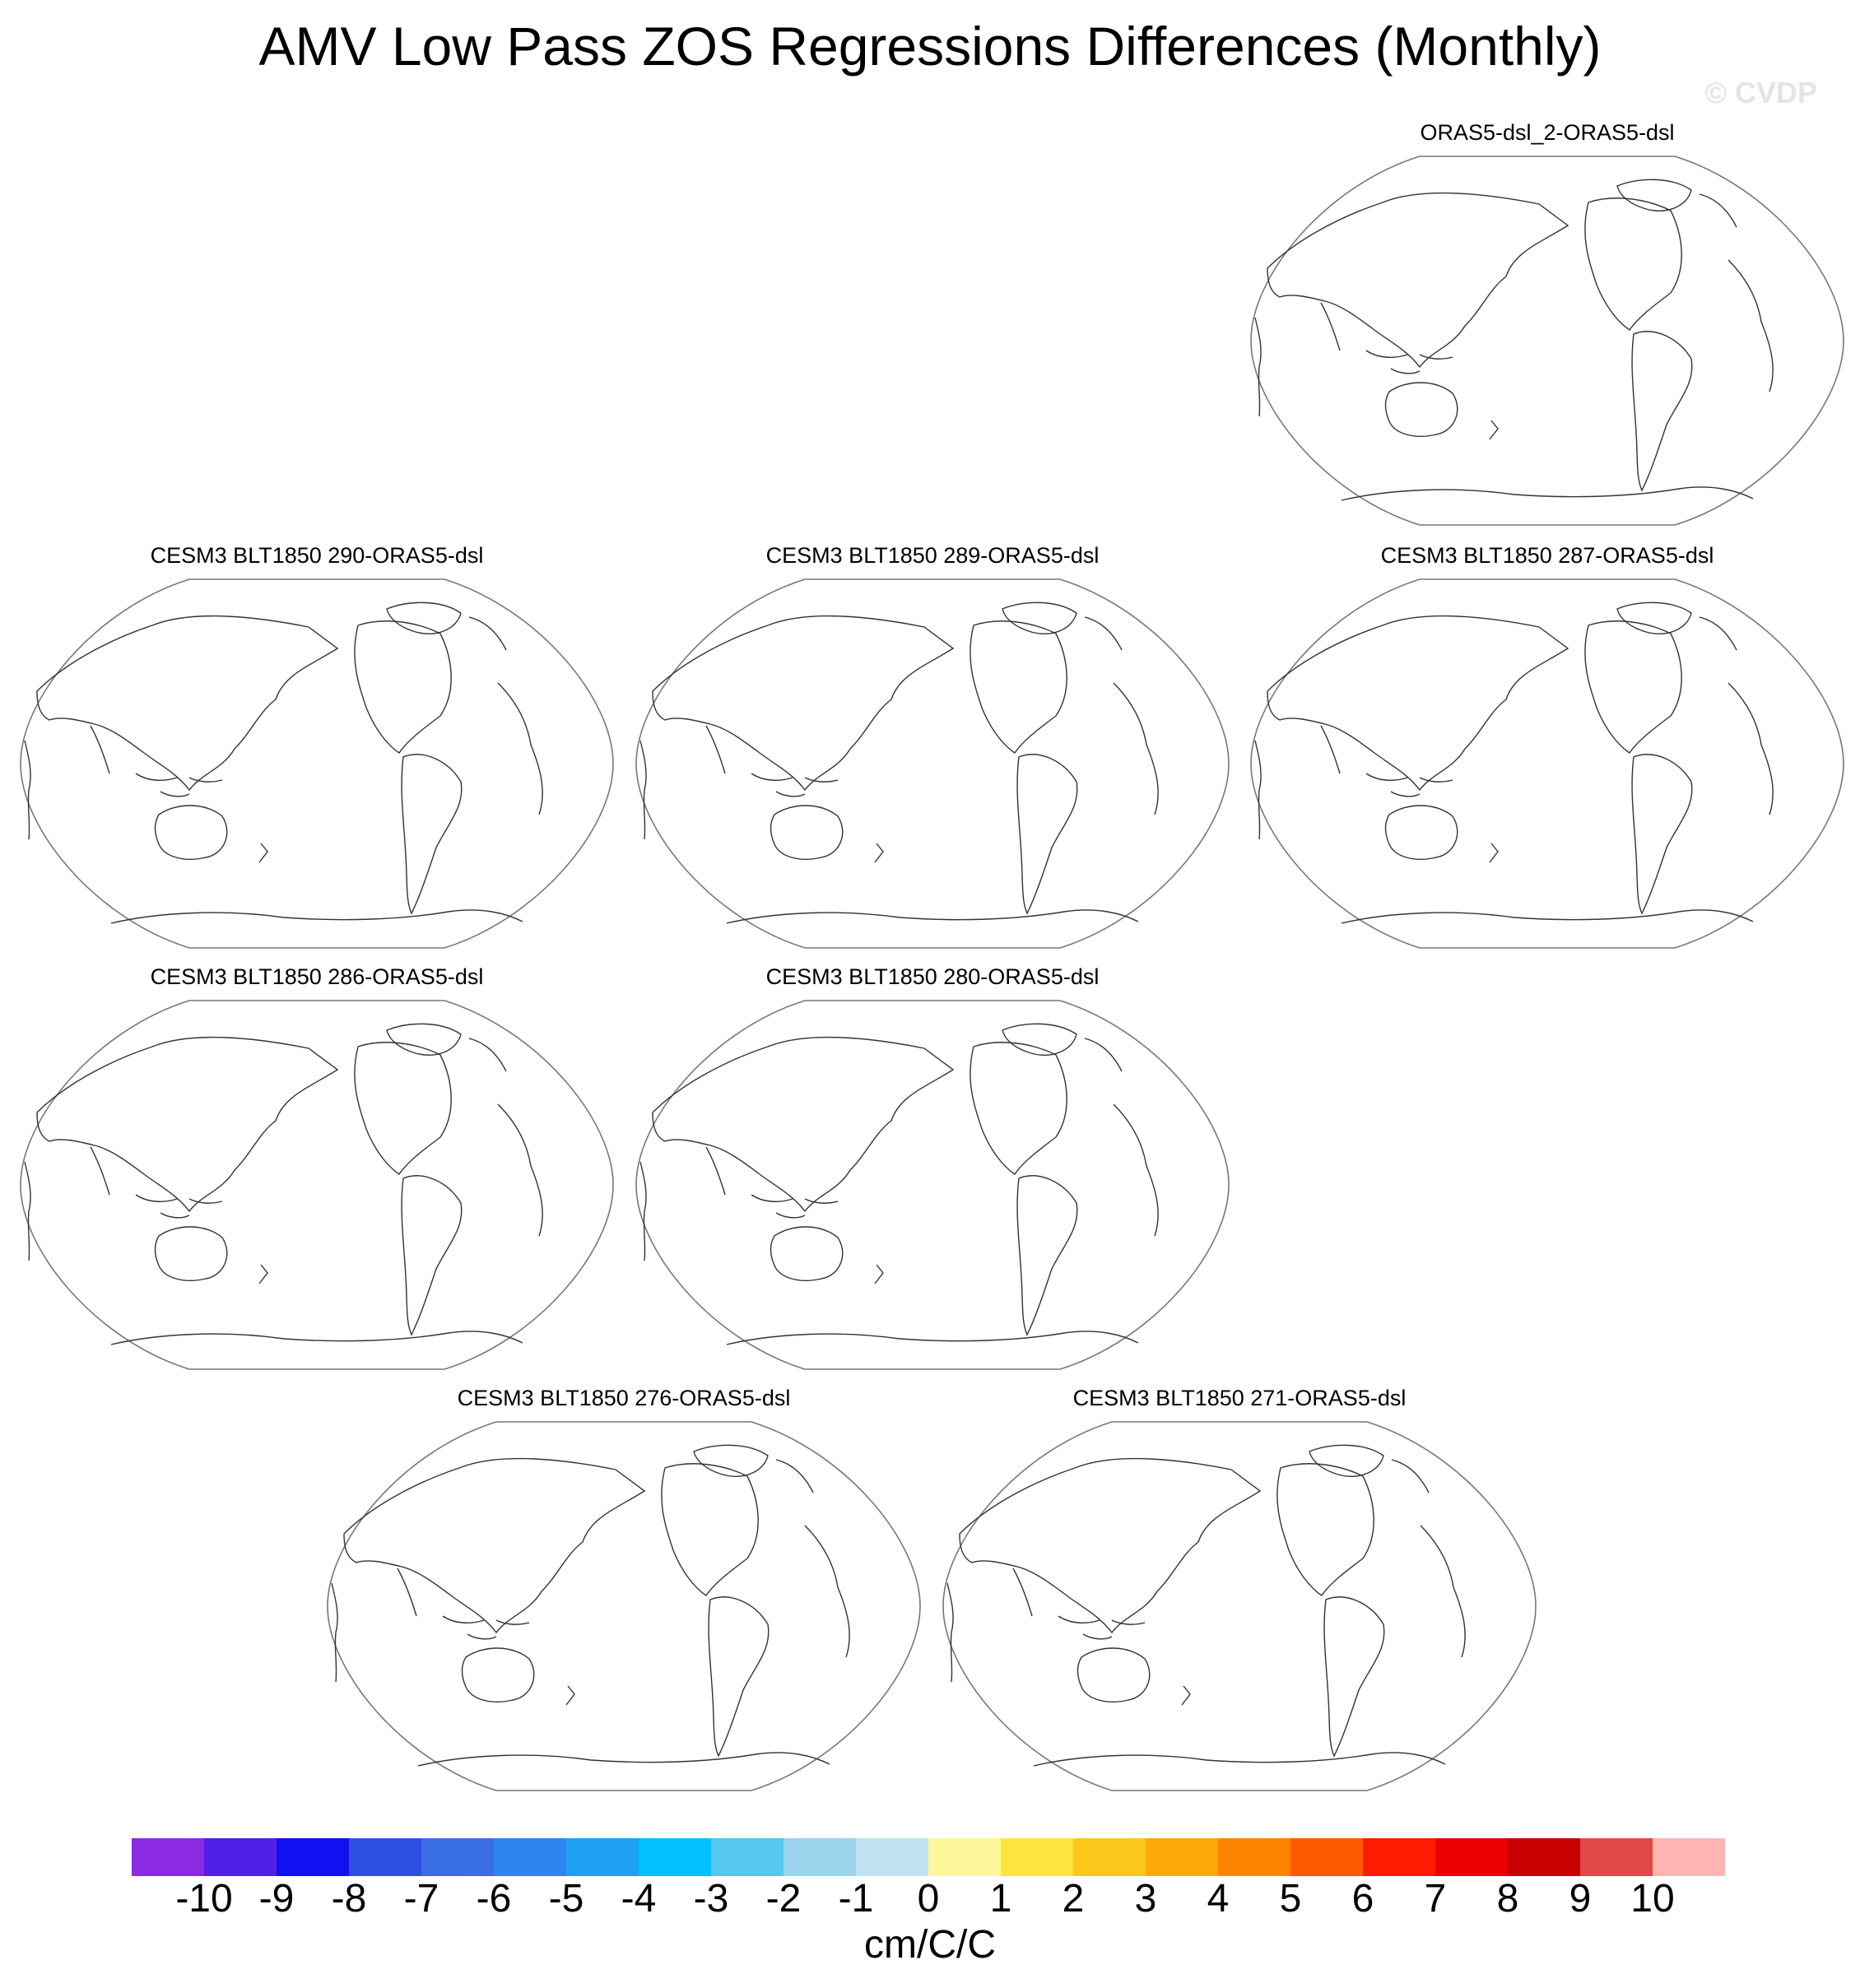 This screenshot has width=1860, height=1988. What do you see at coordinates (856, 1899) in the screenshot?
I see `colorbar-tick-label: -1` at bounding box center [856, 1899].